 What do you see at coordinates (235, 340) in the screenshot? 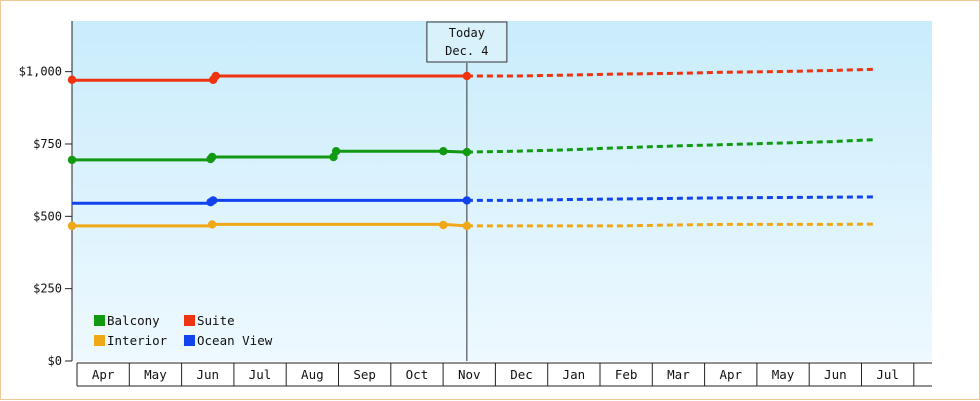
I see `legend-label-ocean-view: Ocean View` at bounding box center [235, 340].